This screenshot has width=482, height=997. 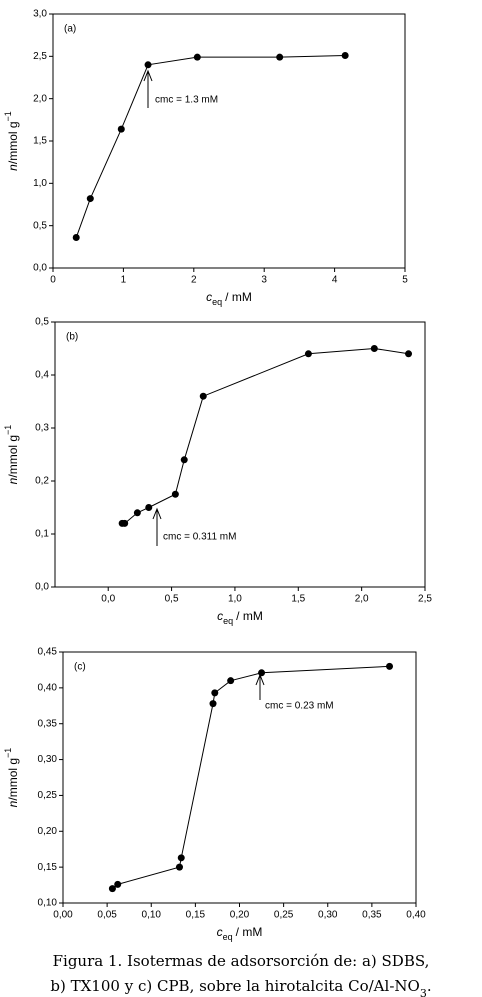 I want to click on x-tick-label: 0,40, so click(x=416, y=915).